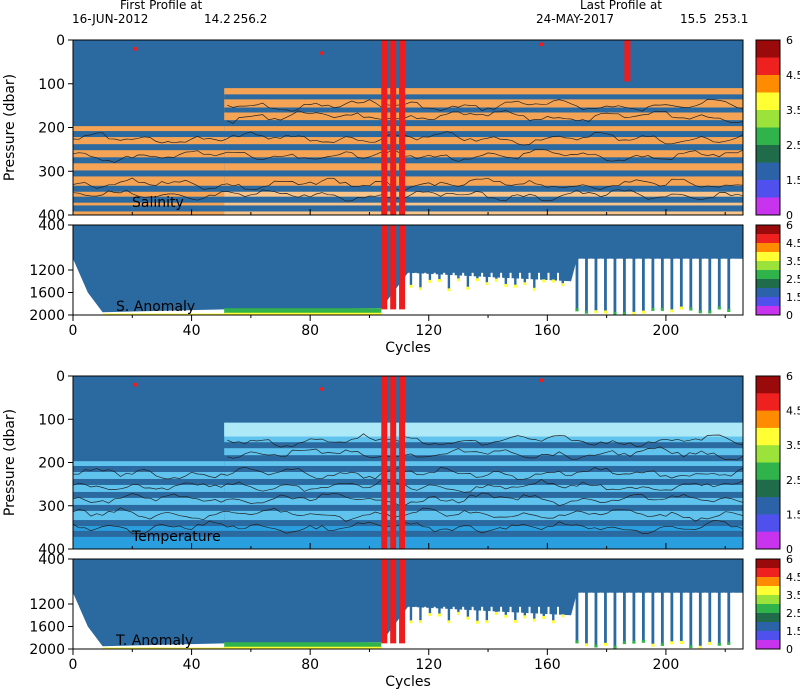 The image size is (800, 700). I want to click on y-axis-label: Pressure (dbar), so click(10, 462).